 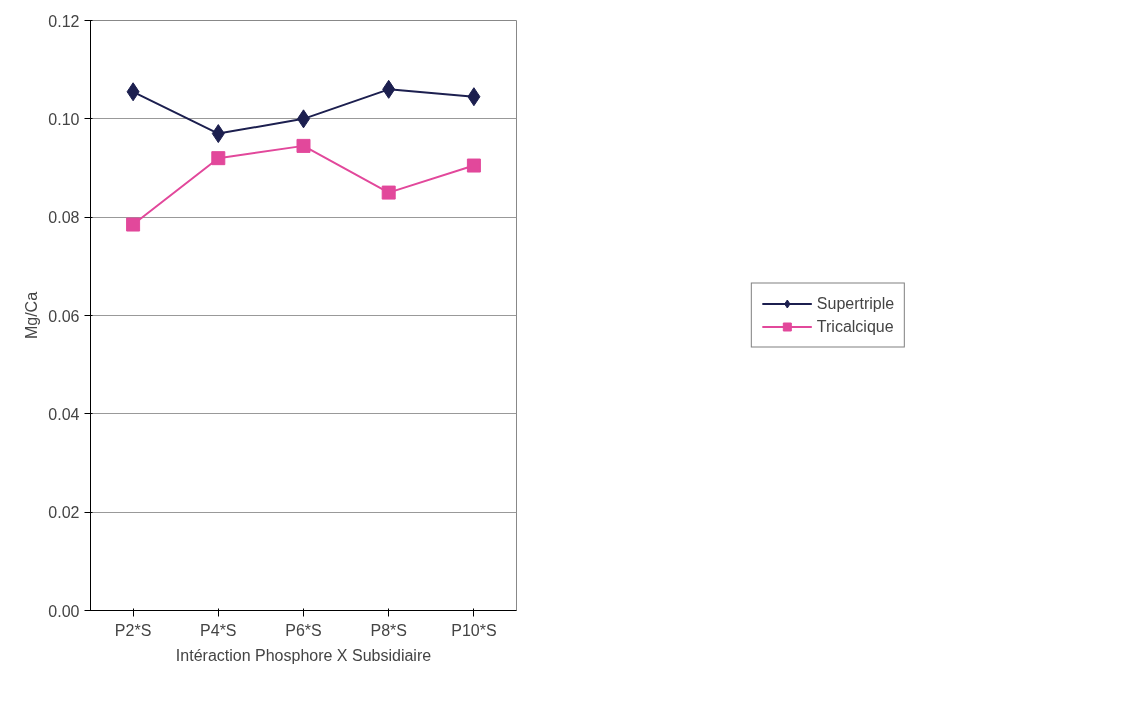 What do you see at coordinates (133, 630) in the screenshot?
I see `x-tick-label: P2*S` at bounding box center [133, 630].